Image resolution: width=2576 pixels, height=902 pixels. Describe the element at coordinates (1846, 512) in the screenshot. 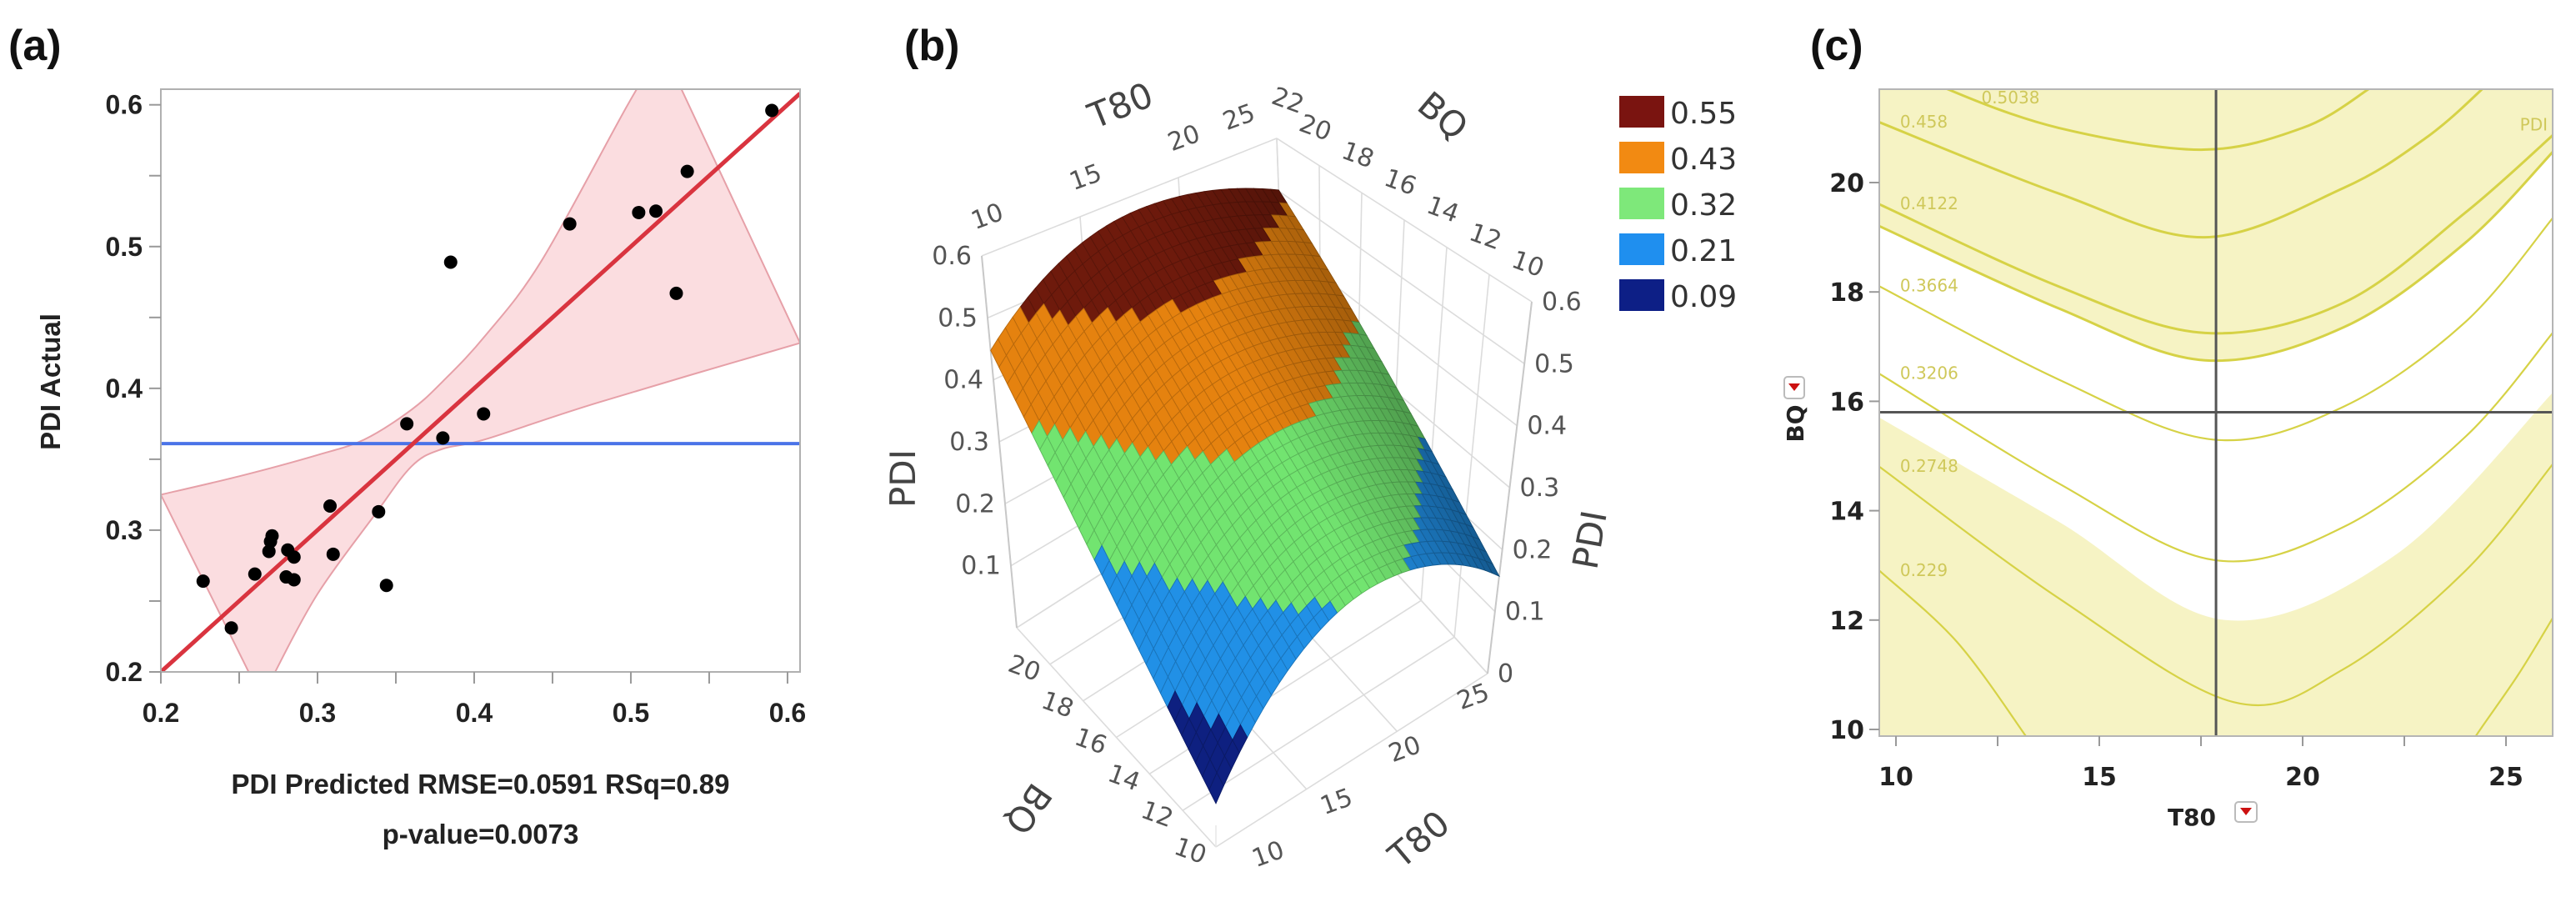

I see `y-tick-label: 14` at that location.